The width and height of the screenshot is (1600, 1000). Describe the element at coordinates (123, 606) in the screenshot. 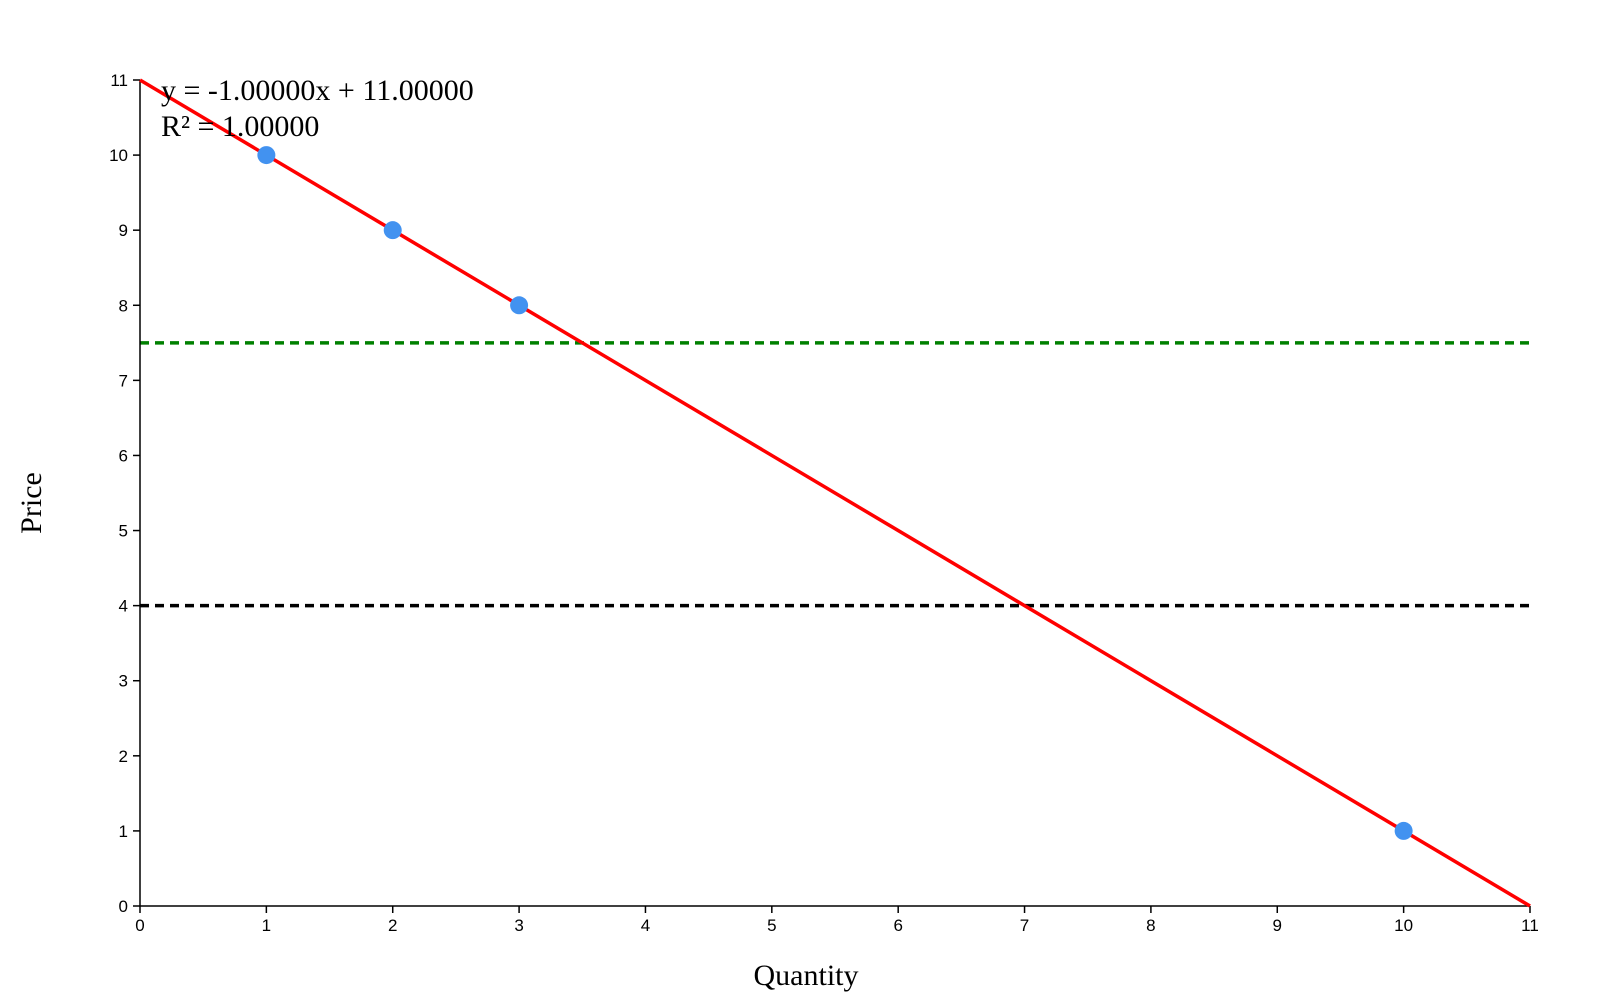

I see `y-tick-label: 4` at that location.